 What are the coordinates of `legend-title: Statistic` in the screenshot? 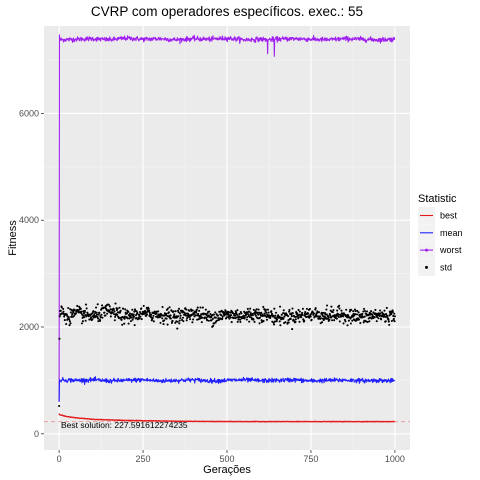 It's located at (437, 199).